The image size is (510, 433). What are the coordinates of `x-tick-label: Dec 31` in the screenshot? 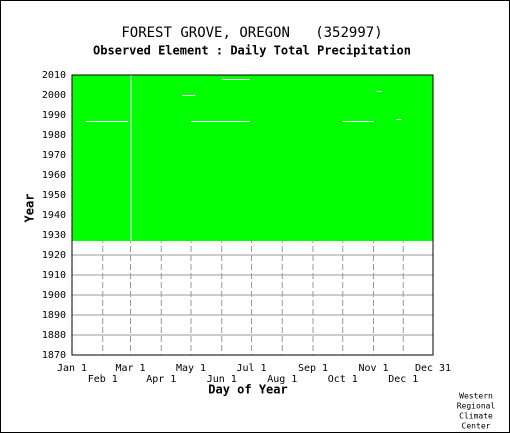 It's located at (433, 368).